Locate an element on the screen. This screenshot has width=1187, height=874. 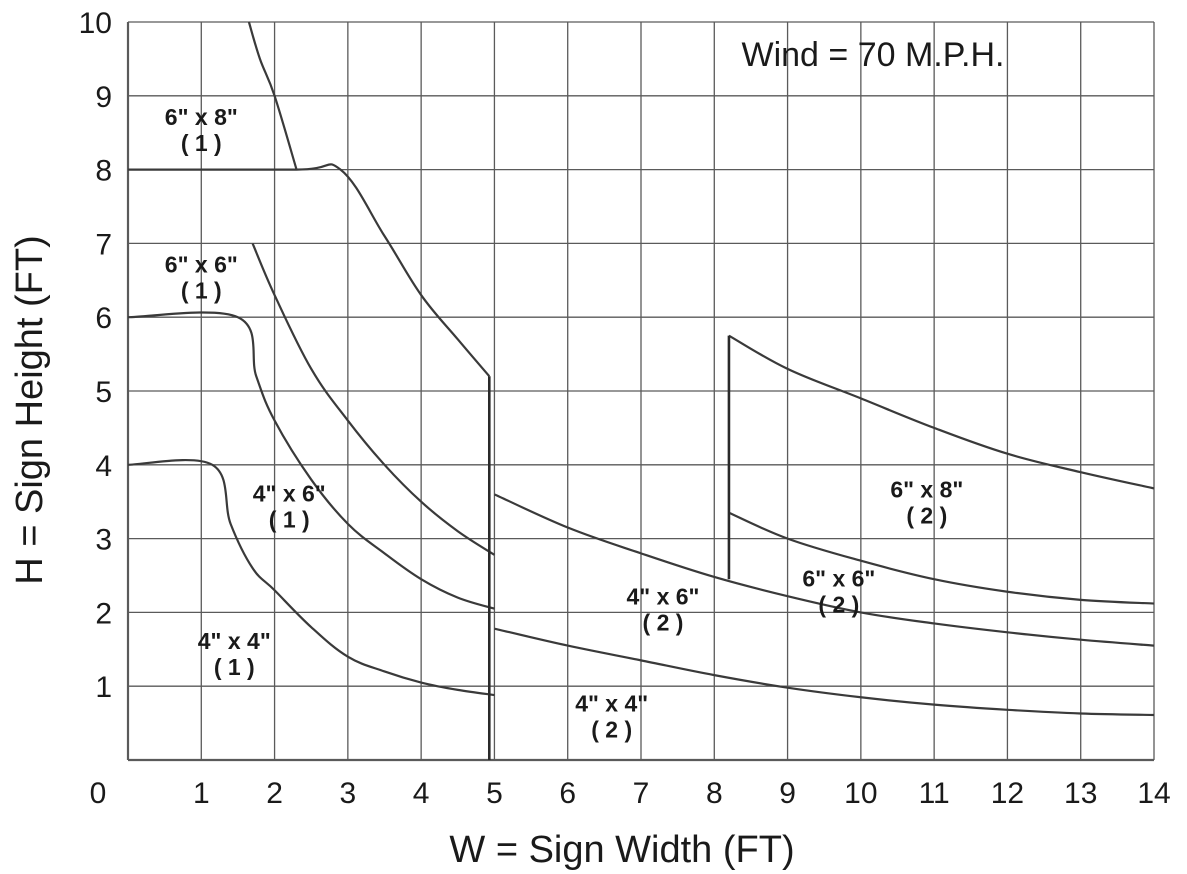
x-tick-label: 1 is located at coordinates (201, 793).